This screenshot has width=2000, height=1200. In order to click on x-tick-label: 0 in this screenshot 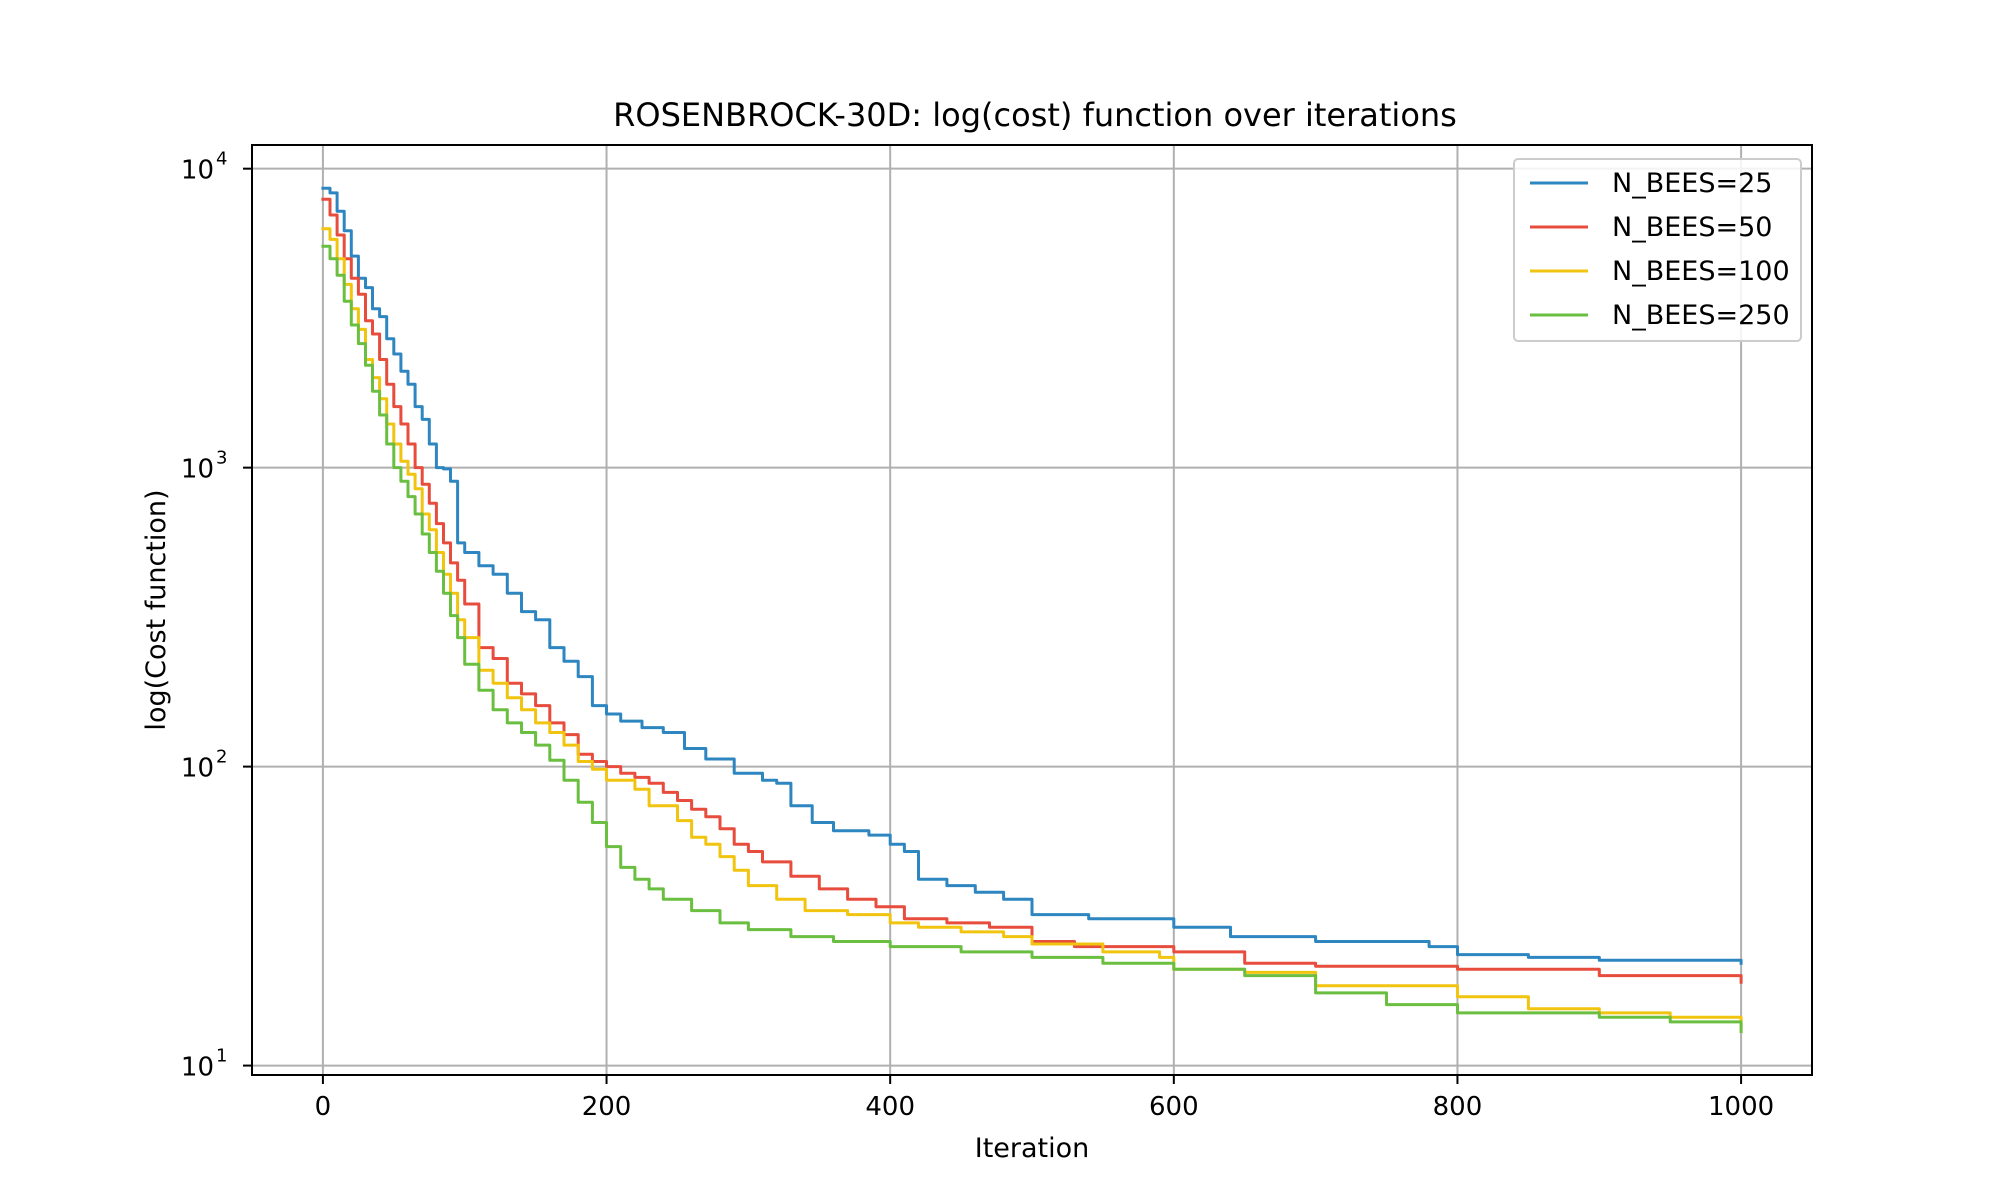, I will do `click(323, 1107)`.